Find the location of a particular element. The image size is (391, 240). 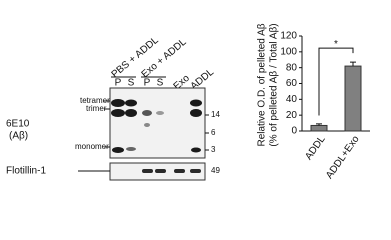

y-axis-label: (% of pelleted Aβ / Total Aβ) is located at coordinates (274, 84).